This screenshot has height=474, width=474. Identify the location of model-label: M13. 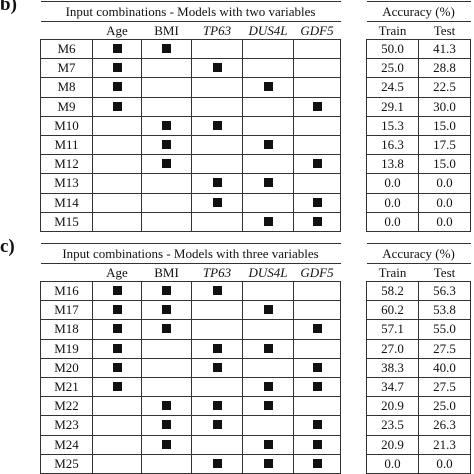
(66, 183).